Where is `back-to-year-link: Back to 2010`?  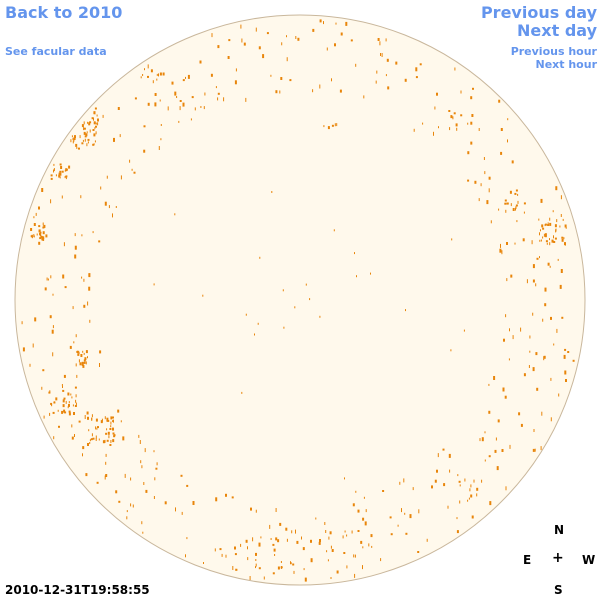 back-to-year-link: Back to 2010 is located at coordinates (64, 12).